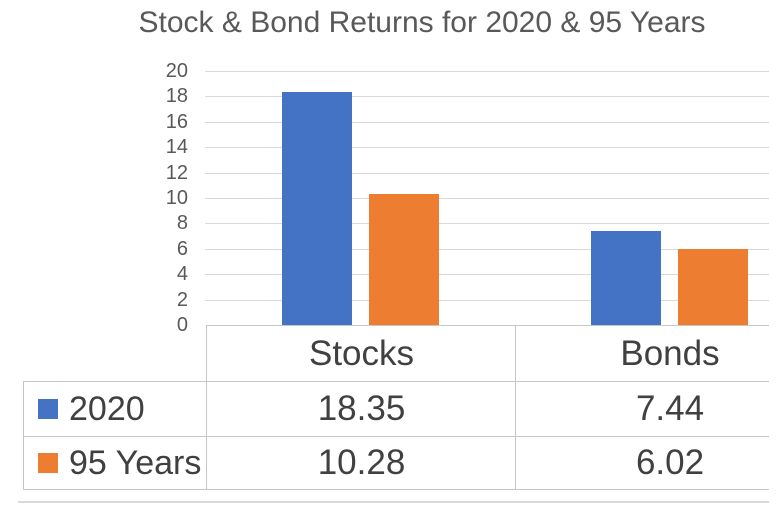 The height and width of the screenshot is (511, 778). Describe the element at coordinates (182, 248) in the screenshot. I see `y-axis-tick-label: 6` at that location.